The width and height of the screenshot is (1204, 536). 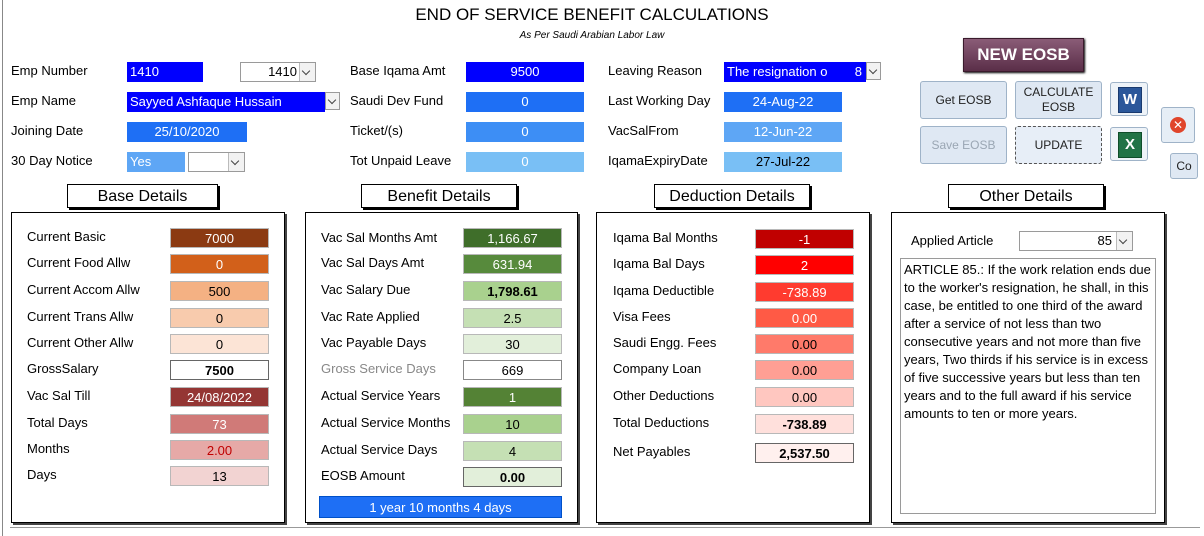 What do you see at coordinates (804, 239) in the screenshot?
I see `deduction-row-value: -1` at bounding box center [804, 239].